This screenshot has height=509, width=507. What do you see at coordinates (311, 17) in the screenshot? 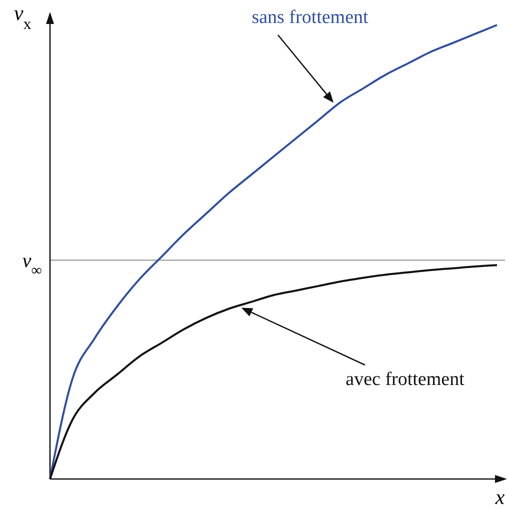
I see `text: sans frottement` at bounding box center [311, 17].